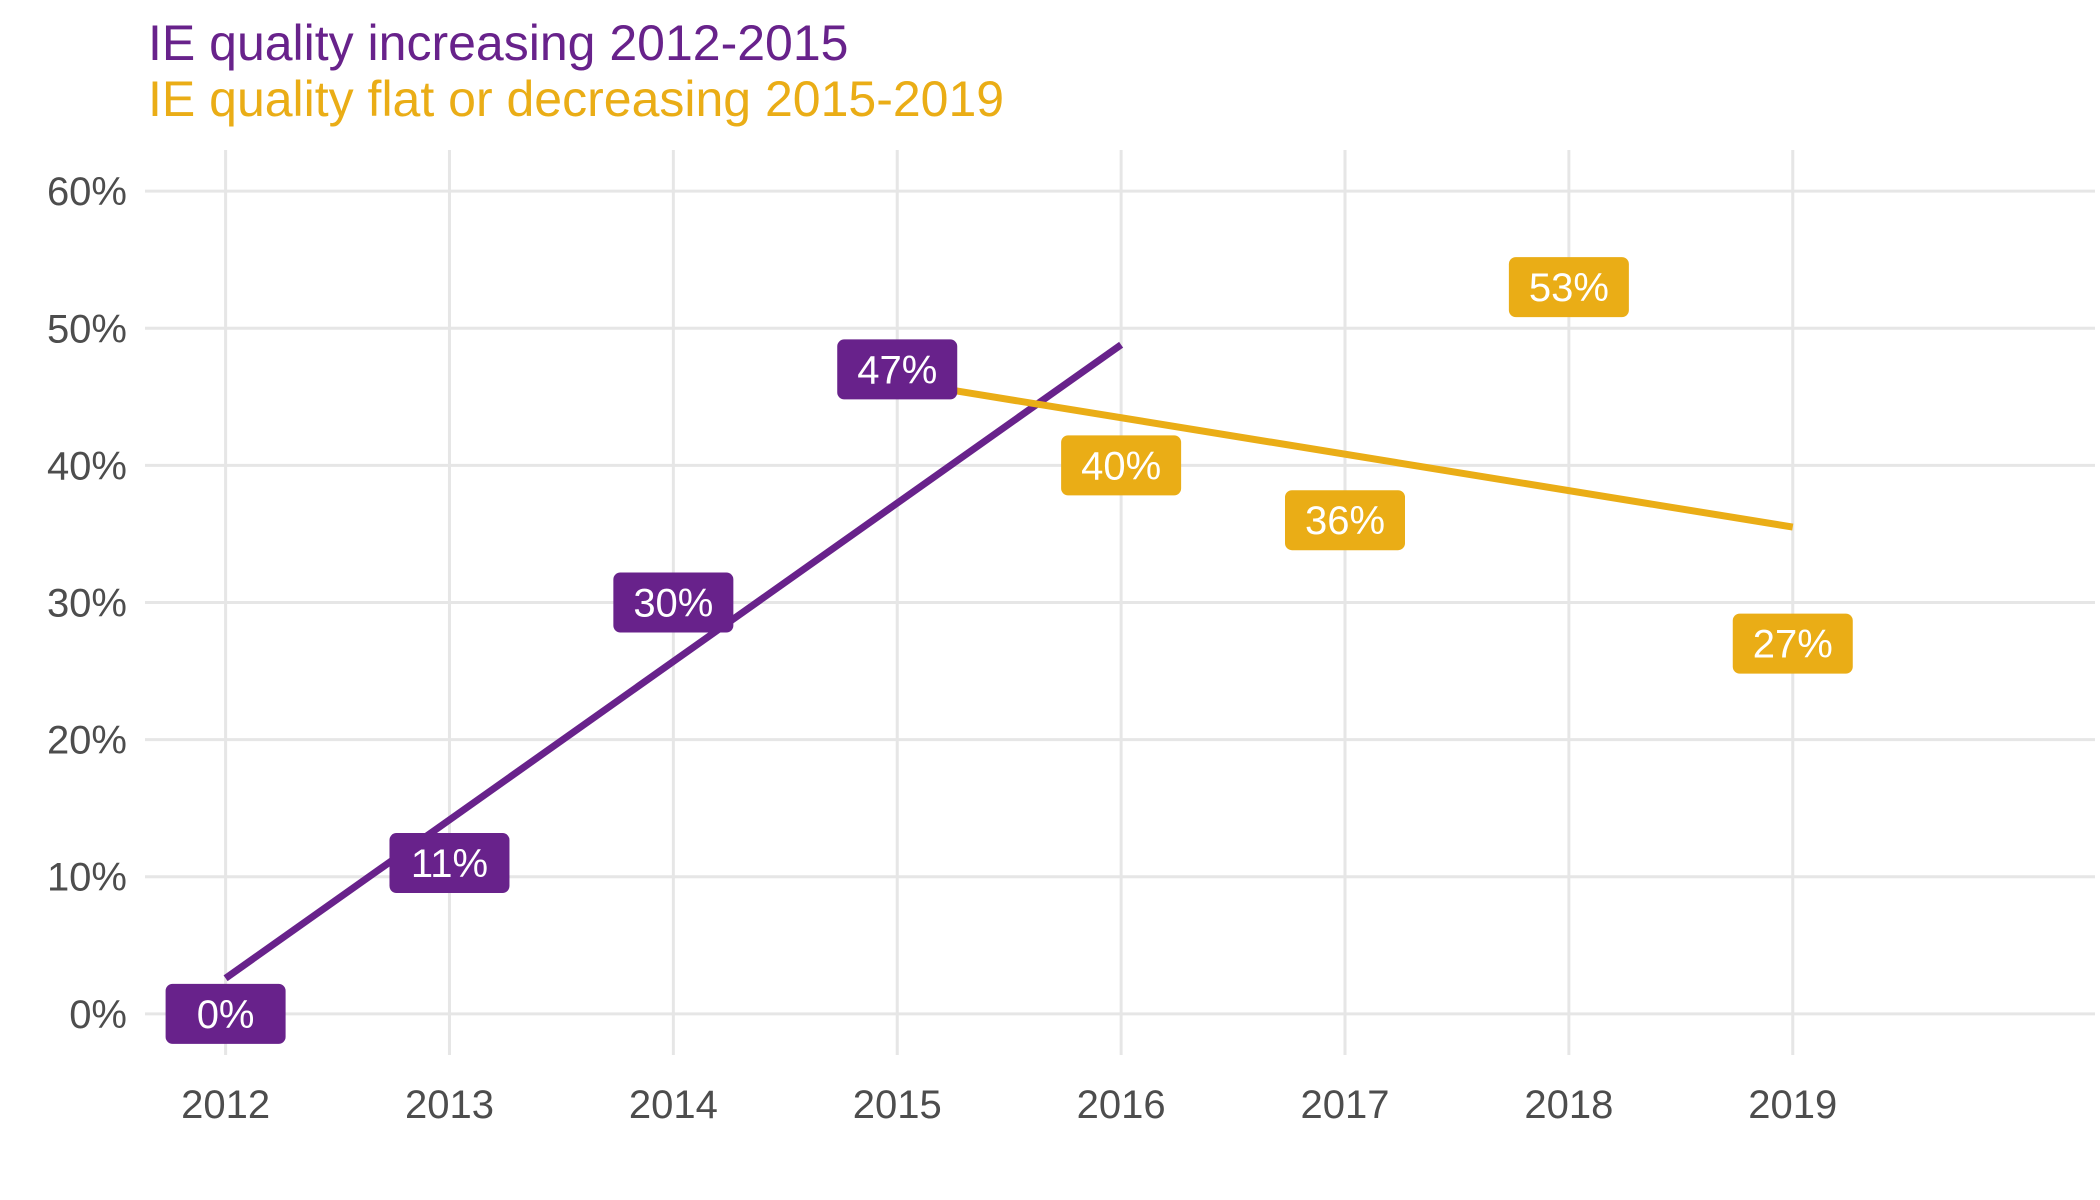  I want to click on x-tick-label: 2014, so click(673, 1105).